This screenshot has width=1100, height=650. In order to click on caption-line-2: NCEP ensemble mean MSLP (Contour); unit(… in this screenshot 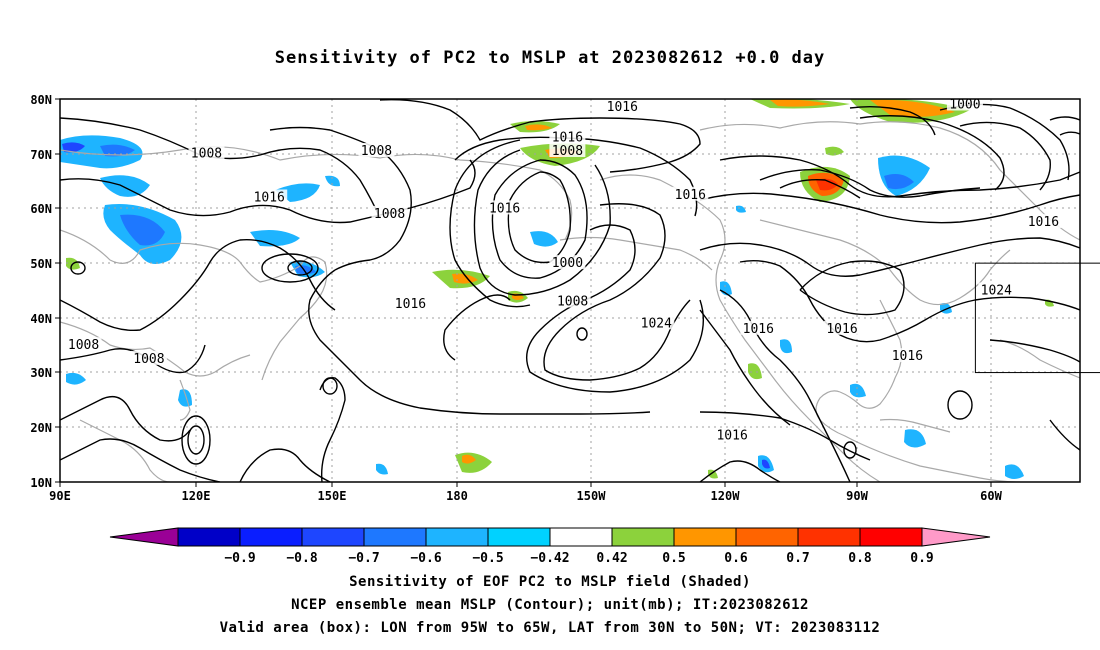, I will do `click(550, 605)`.